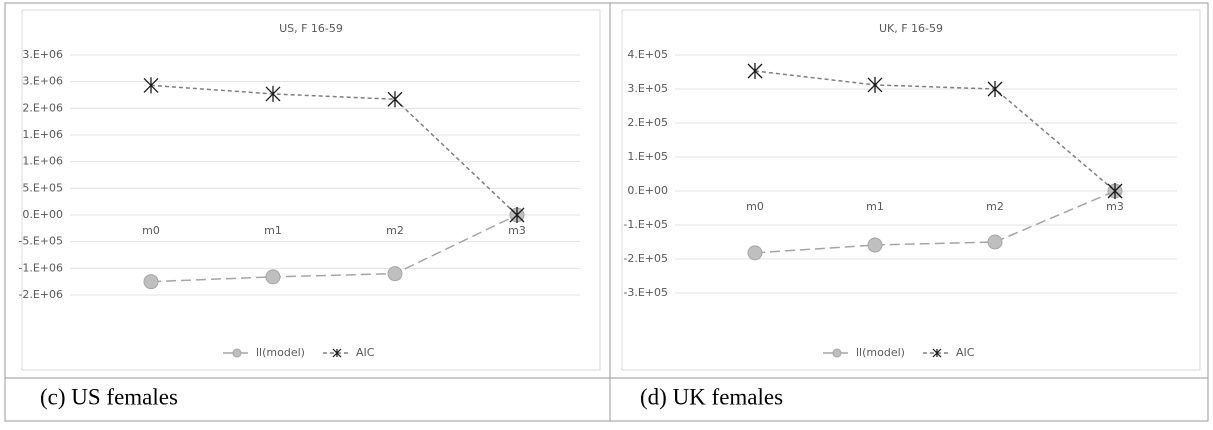 The height and width of the screenshot is (430, 1213). What do you see at coordinates (40, 241) in the screenshot?
I see `y-tick-label: -5.E+05` at bounding box center [40, 241].